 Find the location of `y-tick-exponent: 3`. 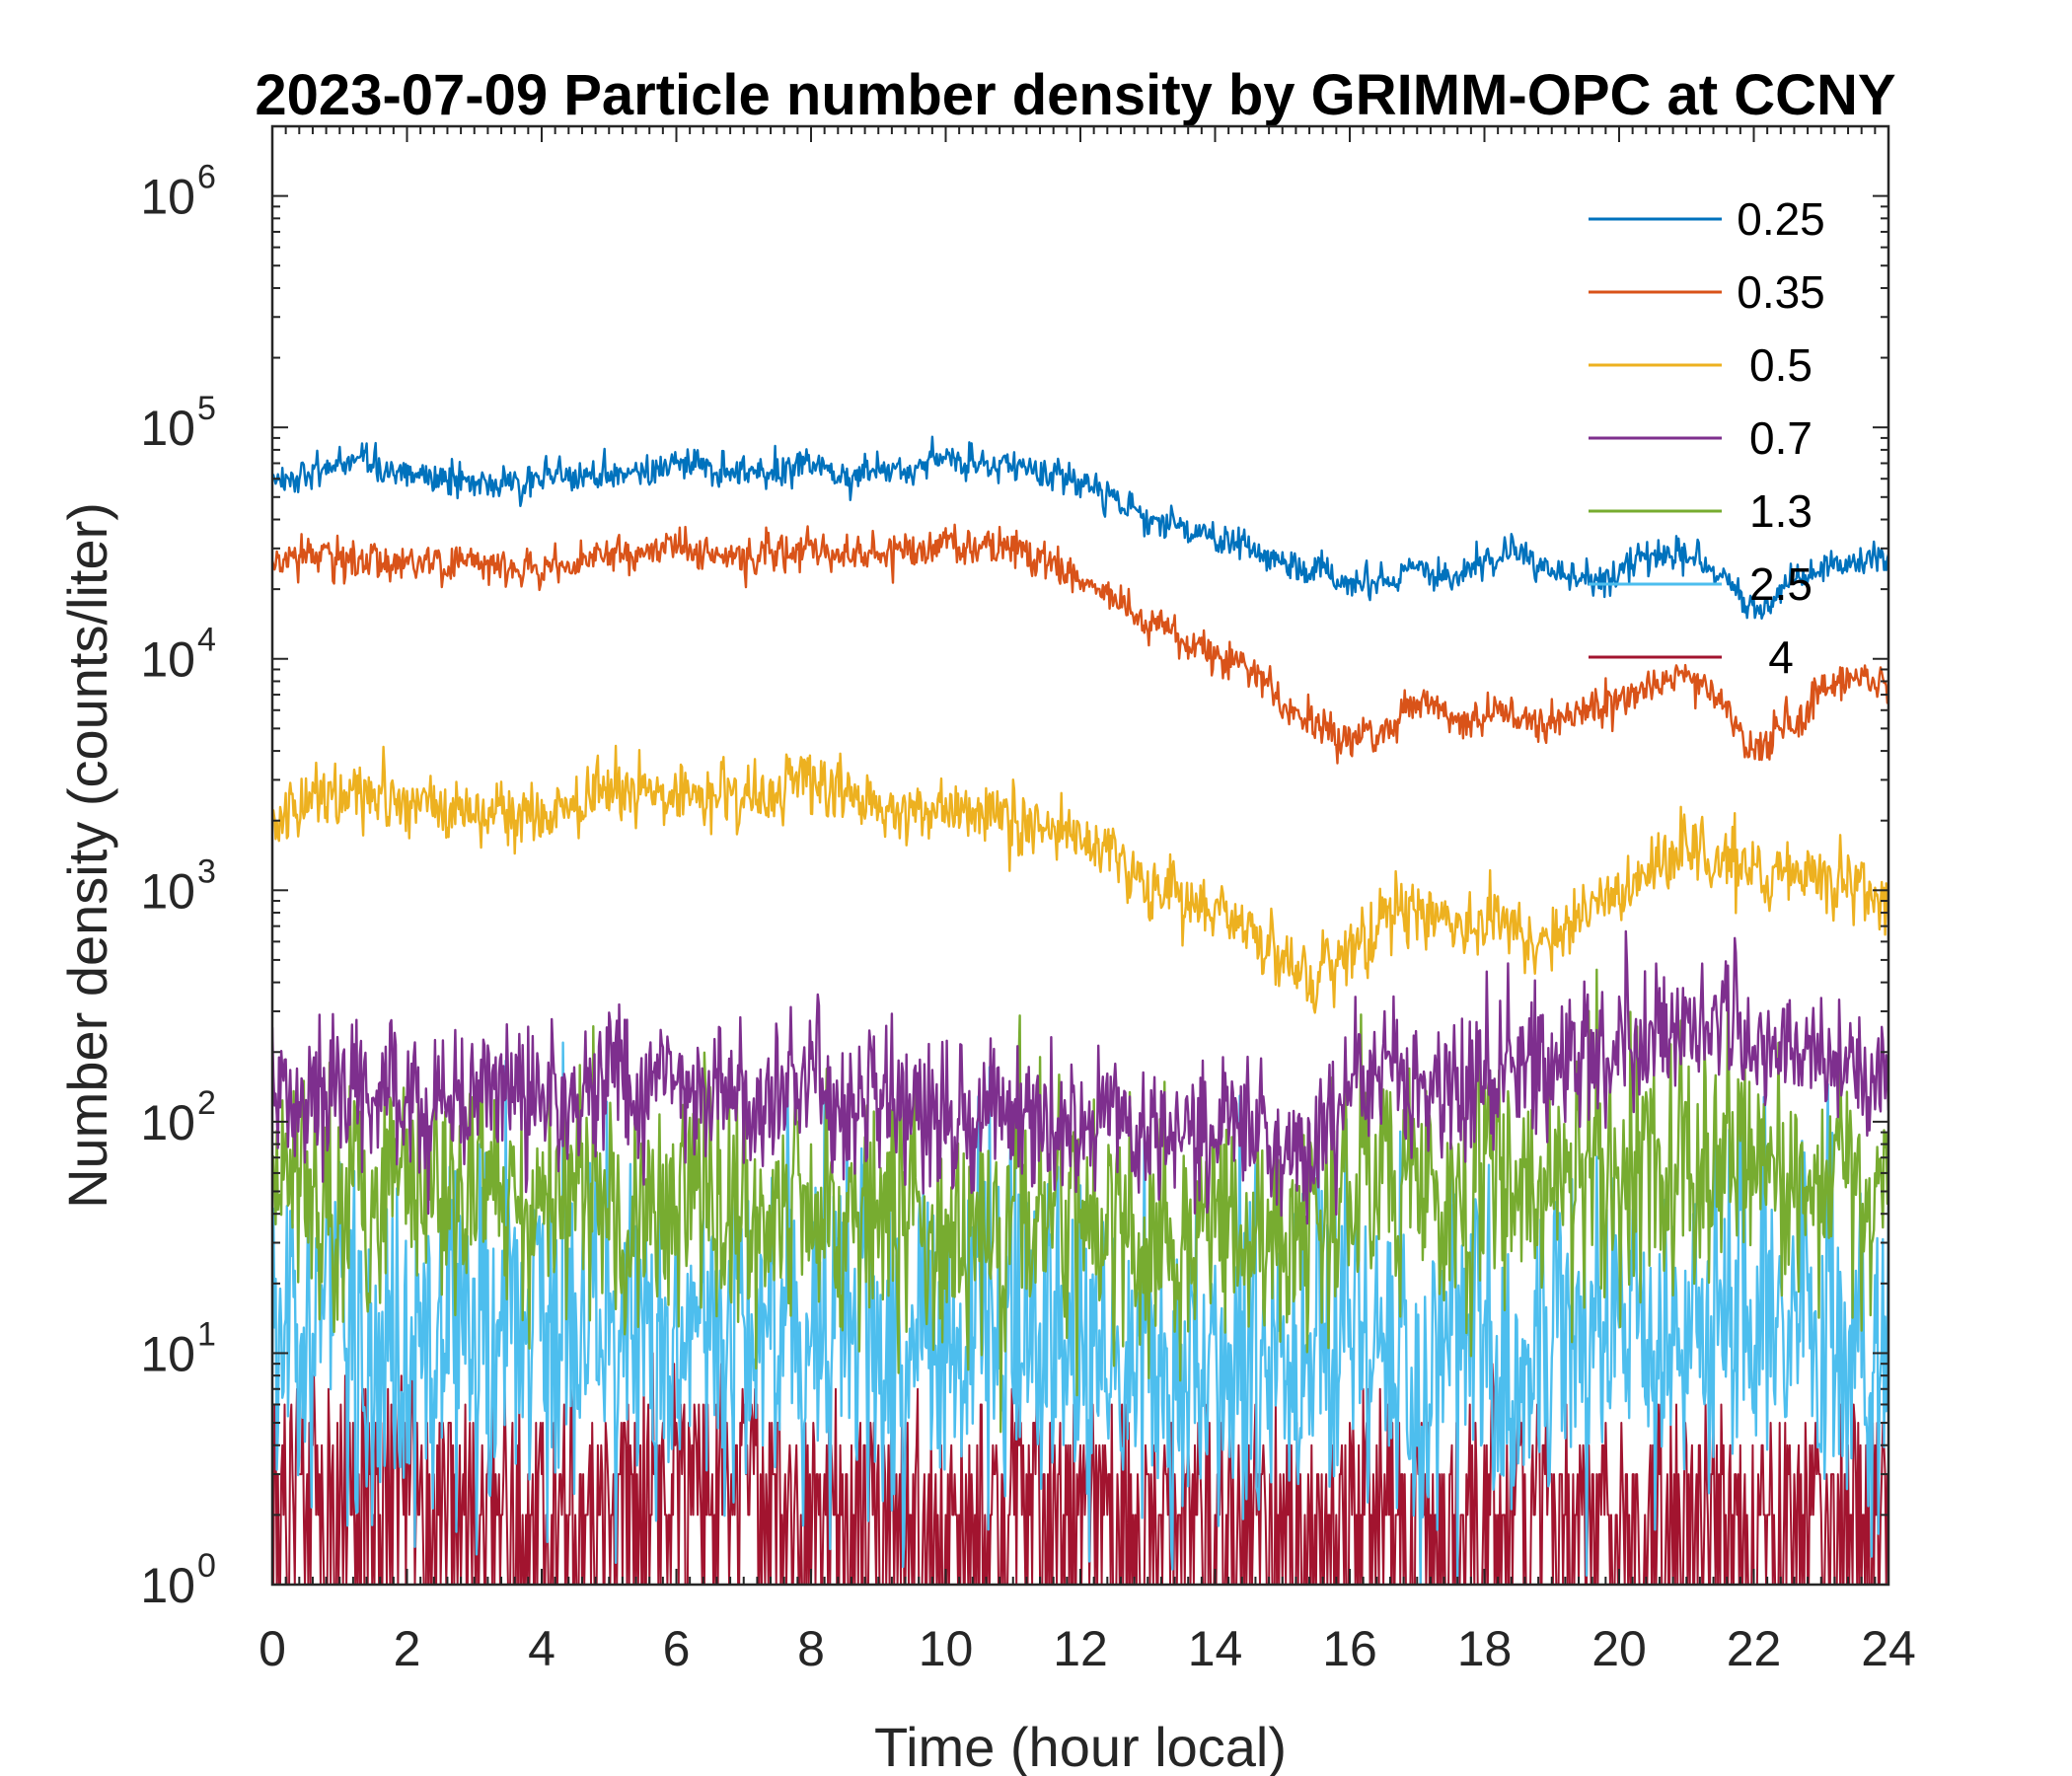

y-tick-exponent: 3 is located at coordinates (206, 871).